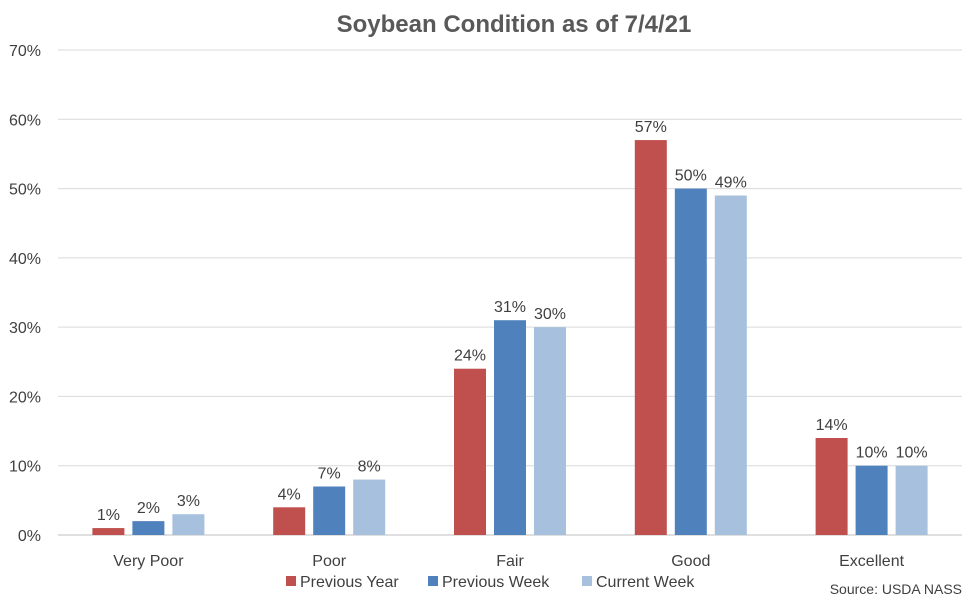 Image resolution: width=975 pixels, height=606 pixels. Describe the element at coordinates (25, 328) in the screenshot. I see `y-tick-label: 30%` at that location.